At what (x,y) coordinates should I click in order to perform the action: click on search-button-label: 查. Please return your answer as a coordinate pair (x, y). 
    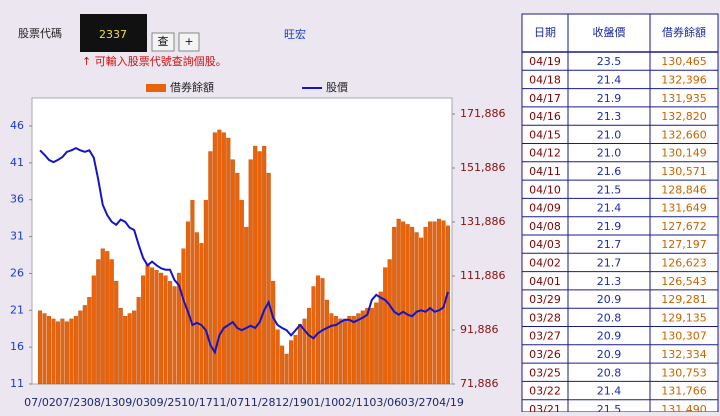
    Looking at the image, I should click on (163, 41).